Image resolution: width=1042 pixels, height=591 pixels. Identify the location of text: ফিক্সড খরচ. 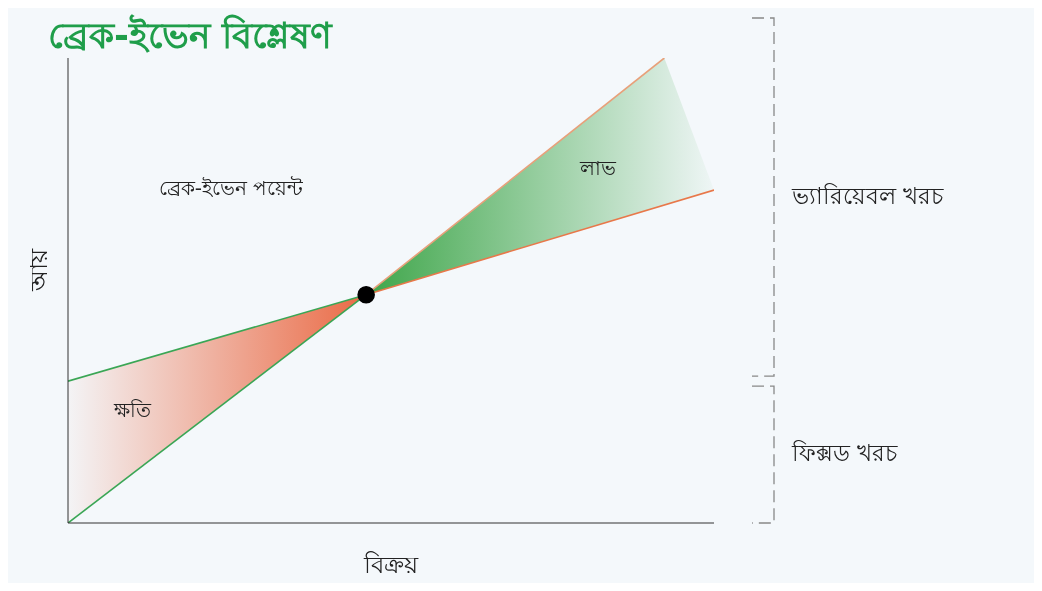
(845, 453).